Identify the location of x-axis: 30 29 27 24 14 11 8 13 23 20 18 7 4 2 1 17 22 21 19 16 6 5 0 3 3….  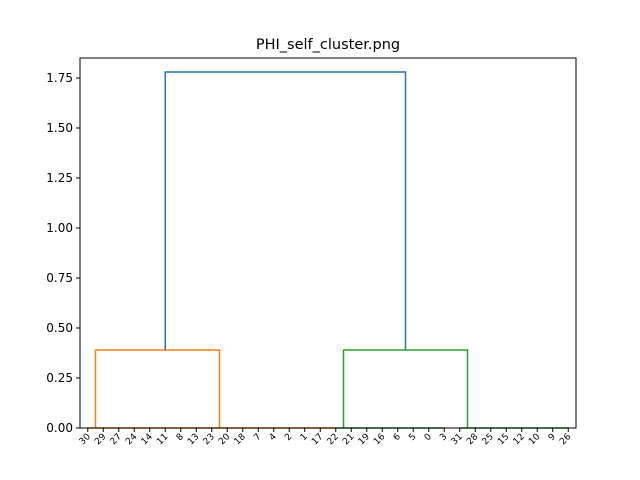
(326, 437).